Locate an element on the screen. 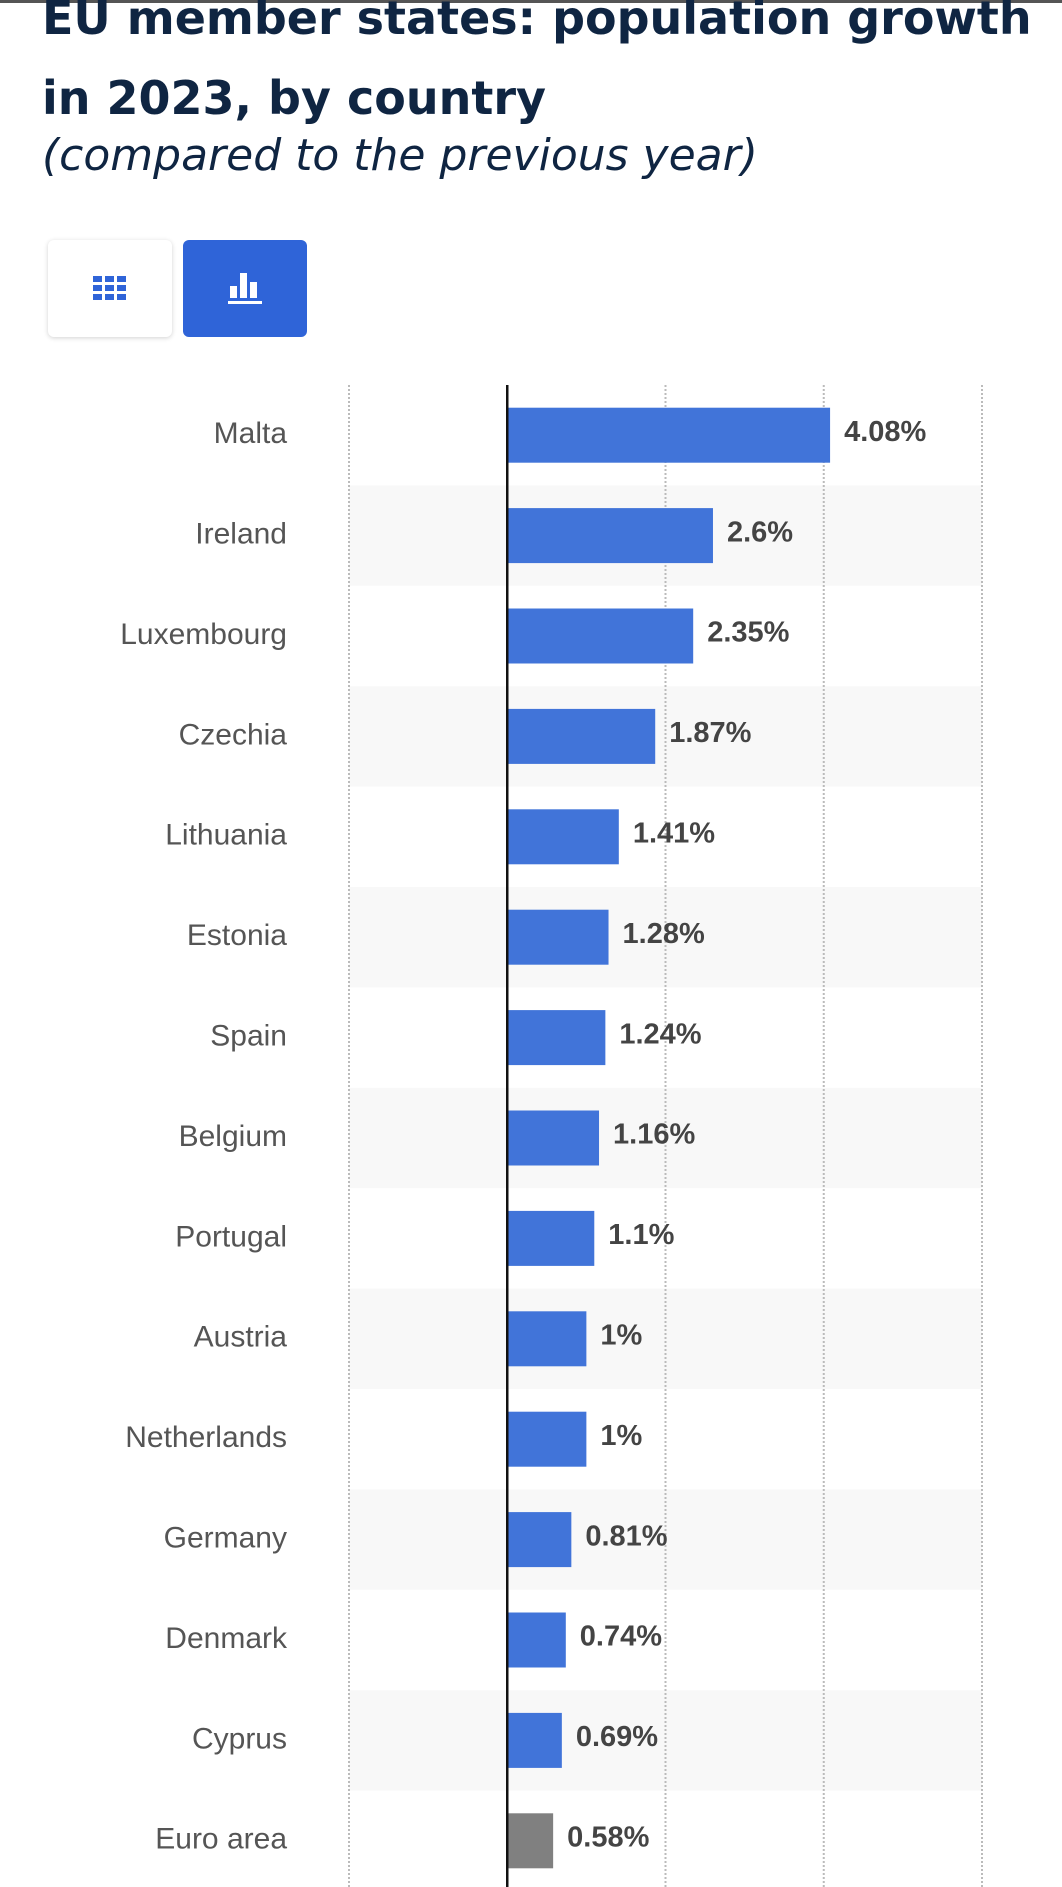  table-icon is located at coordinates (109, 288).